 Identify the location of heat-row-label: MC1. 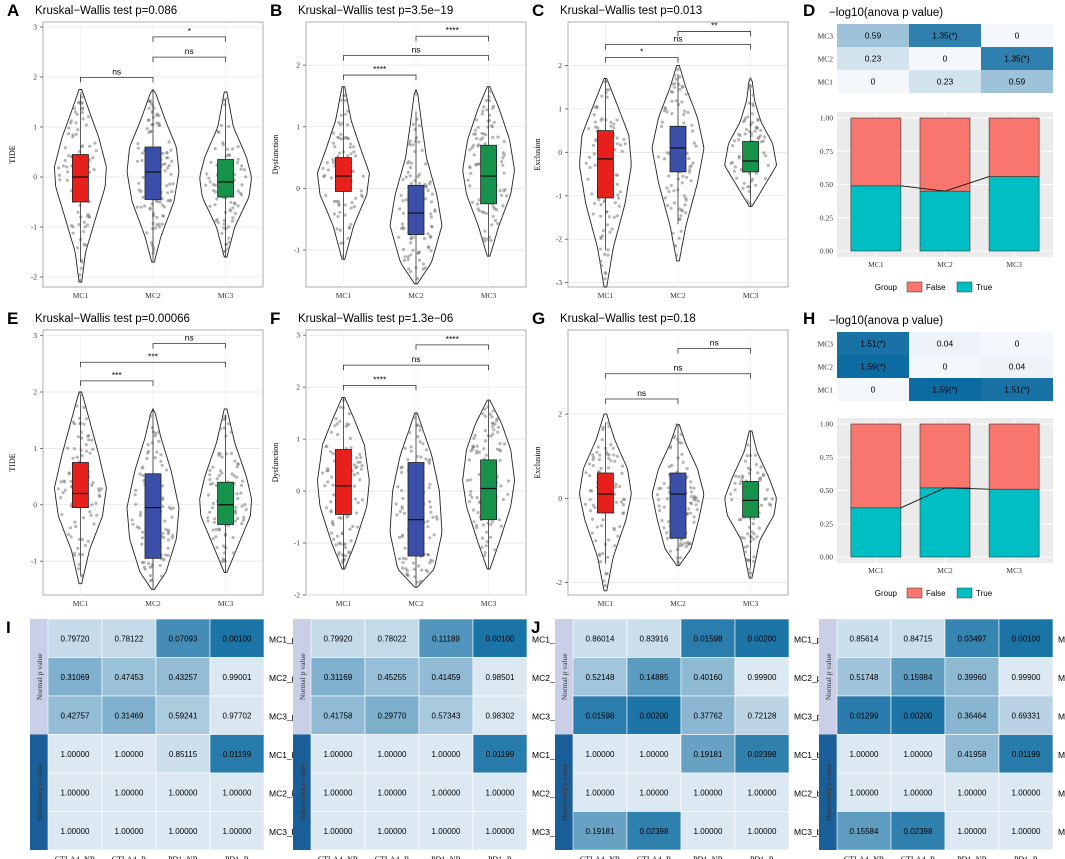
(826, 390).